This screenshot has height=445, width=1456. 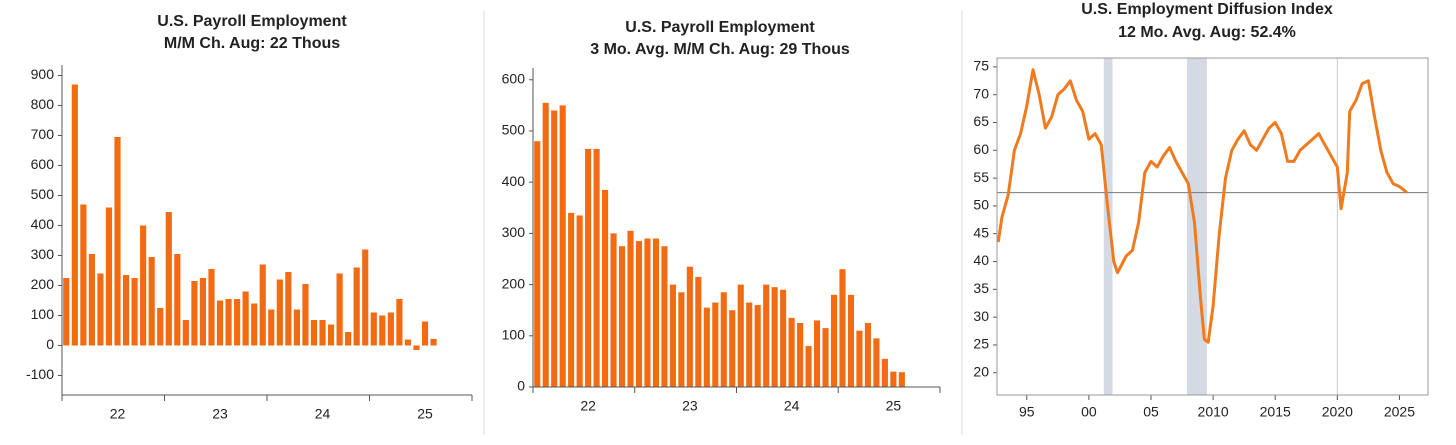 I want to click on y-tick-label: 75, so click(x=981, y=66).